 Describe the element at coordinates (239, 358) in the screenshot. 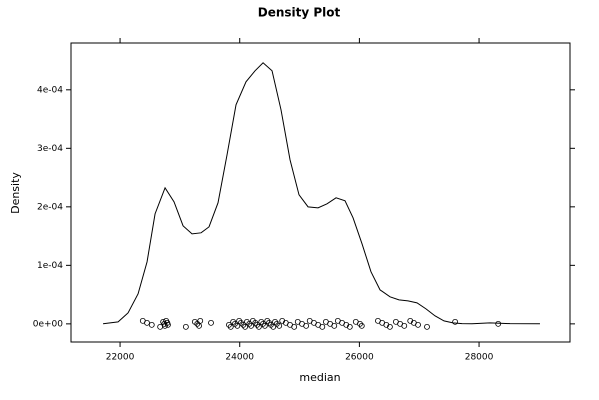

I see `x-tick-label: 24000` at that location.